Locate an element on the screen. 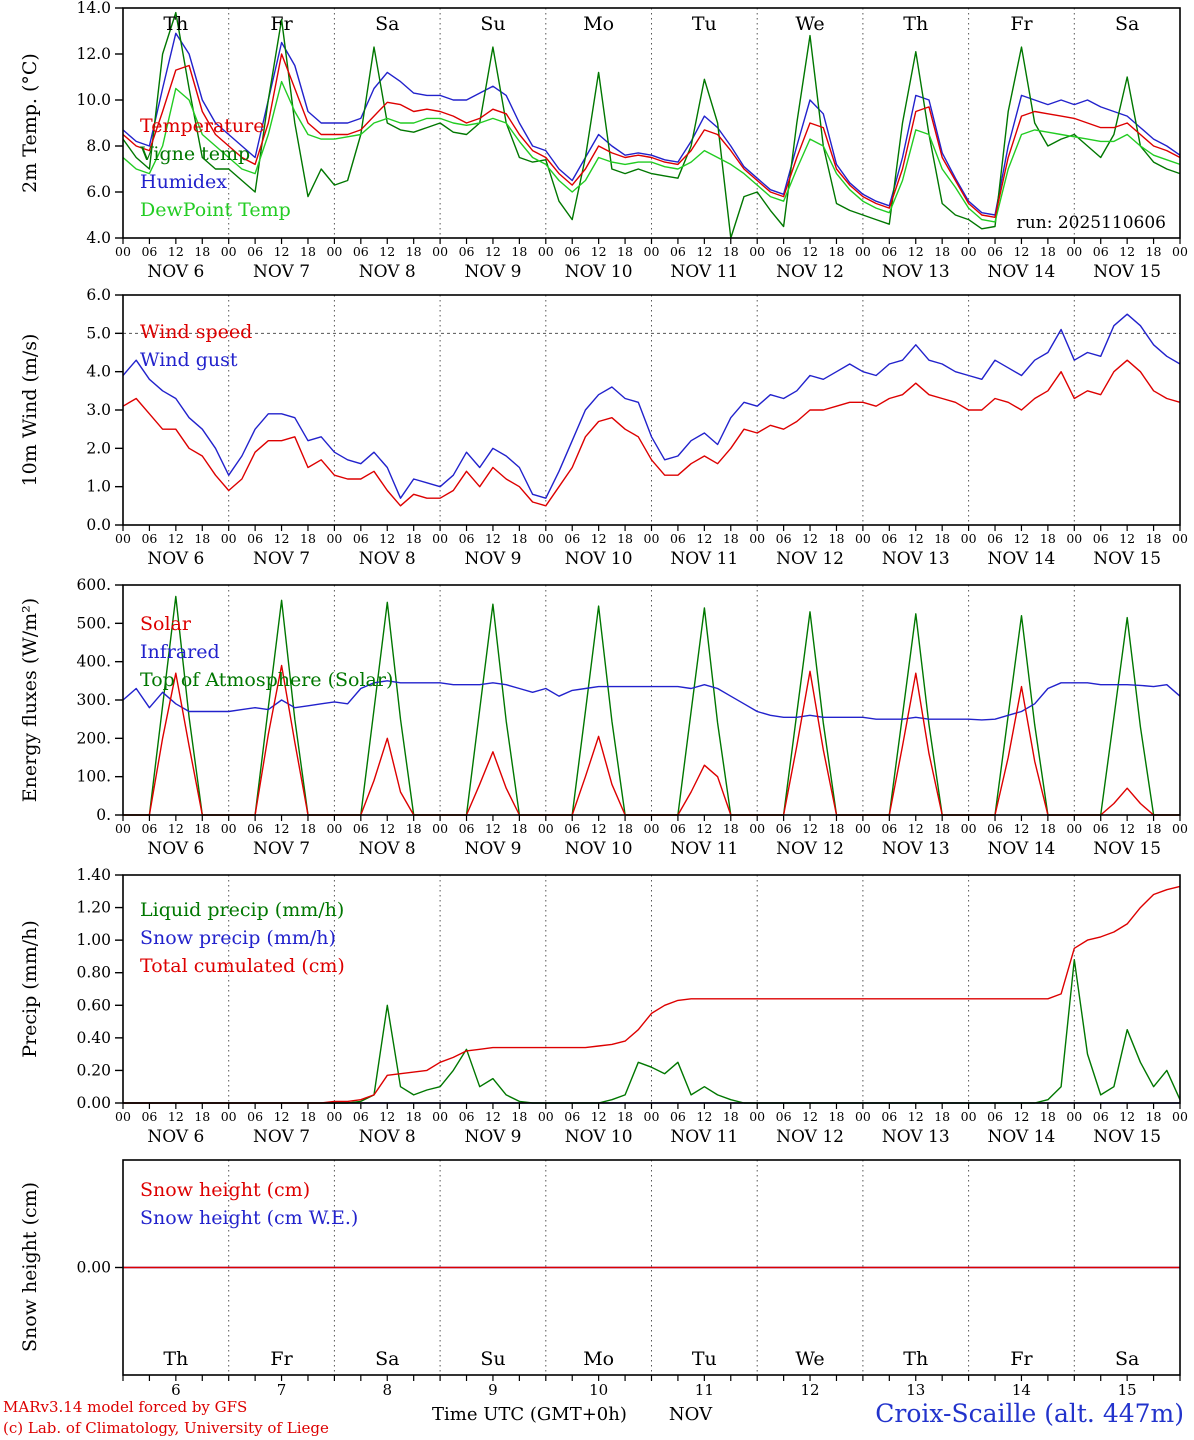 Image resolution: width=1194 pixels, height=1440 pixels. y-tick-label: 0. is located at coordinates (103, 815).